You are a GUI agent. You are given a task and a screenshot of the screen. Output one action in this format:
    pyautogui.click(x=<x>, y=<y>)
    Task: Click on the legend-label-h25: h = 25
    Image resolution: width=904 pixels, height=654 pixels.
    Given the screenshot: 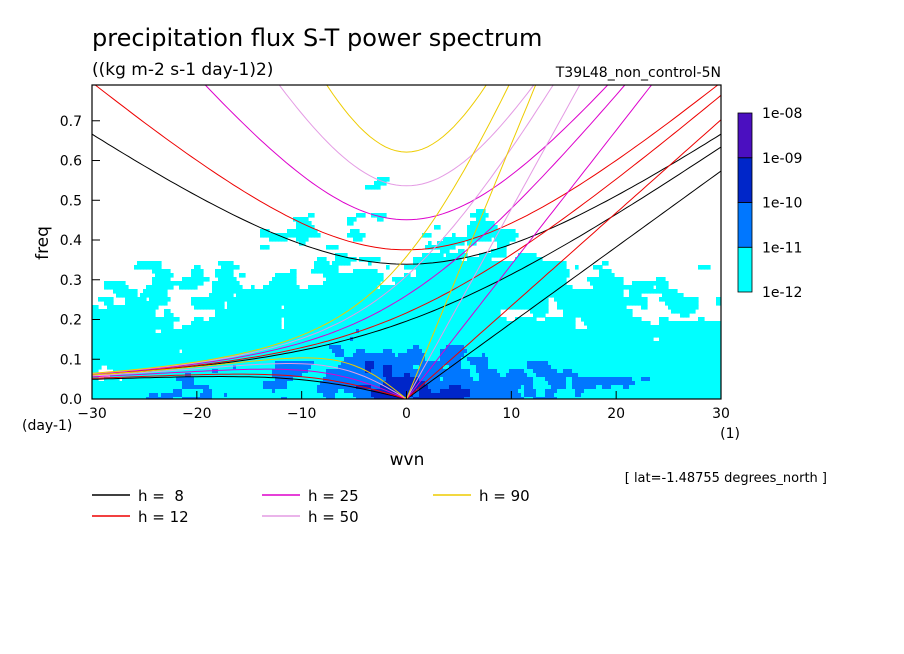 What is the action you would take?
    pyautogui.click(x=333, y=496)
    